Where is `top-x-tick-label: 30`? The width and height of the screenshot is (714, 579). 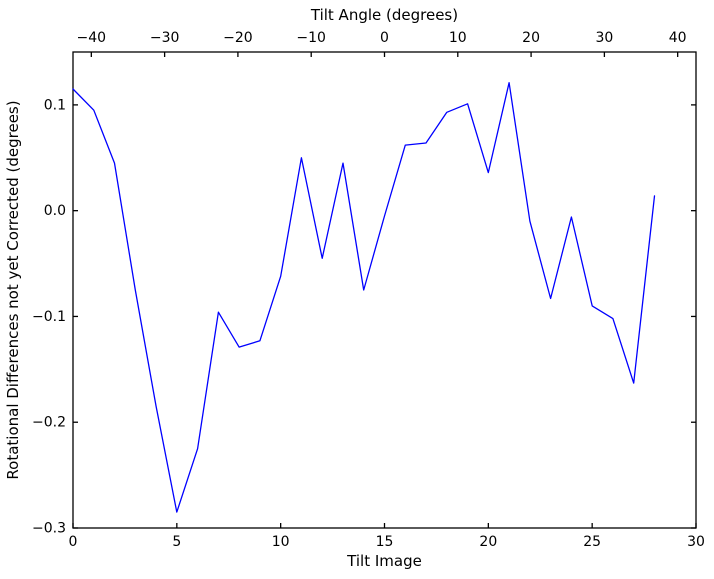 top-x-tick-label: 30 is located at coordinates (604, 38).